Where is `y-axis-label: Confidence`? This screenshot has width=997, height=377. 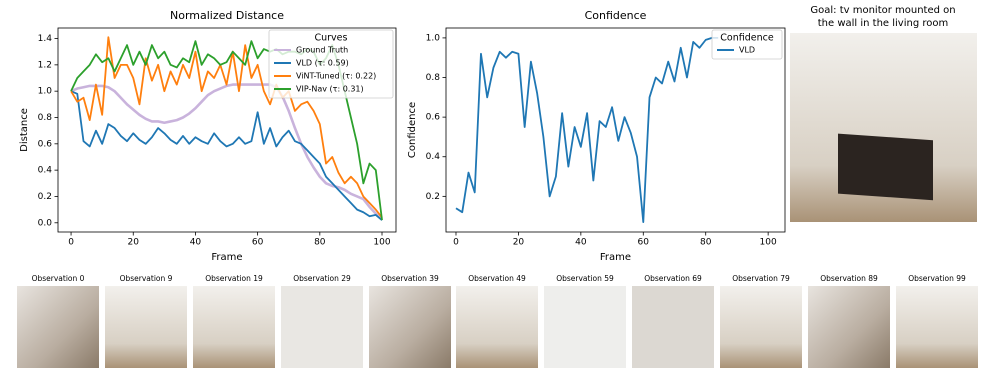 y-axis-label: Confidence is located at coordinates (412, 130).